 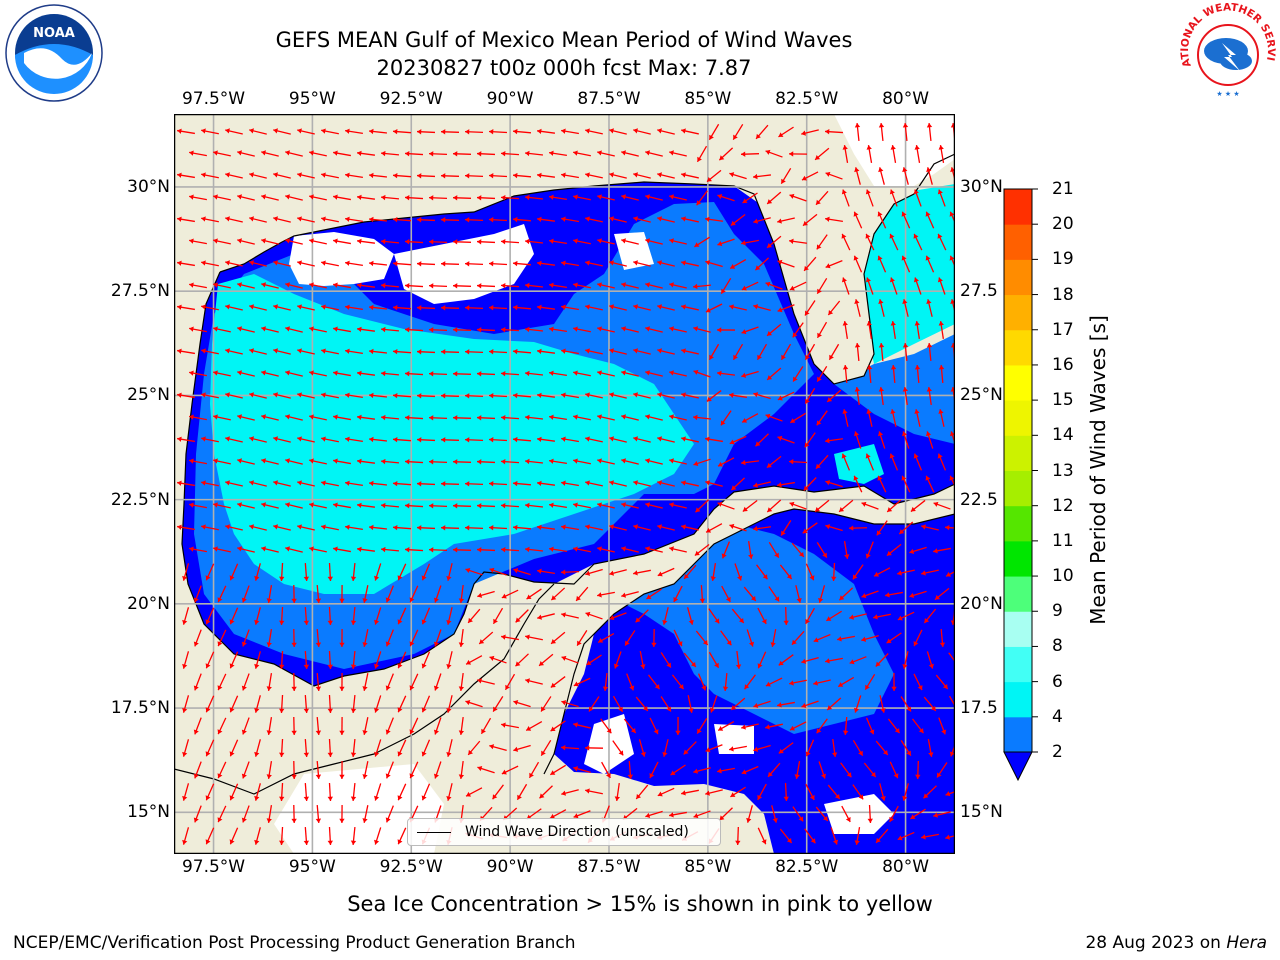 I want to click on lon-tick-bottom: 90°W, so click(x=510, y=867).